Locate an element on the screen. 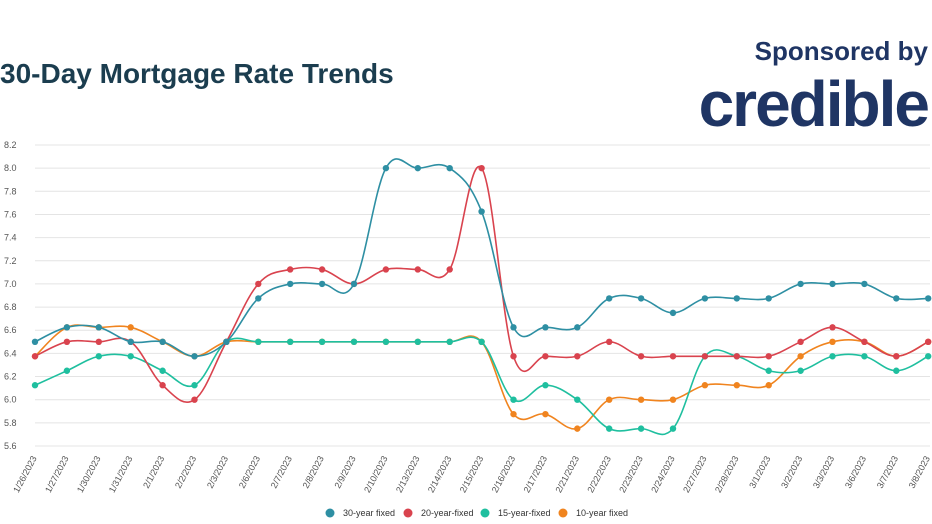 This screenshot has width=932, height=524. legend-item: 15-year-fixed is located at coordinates (515, 513).